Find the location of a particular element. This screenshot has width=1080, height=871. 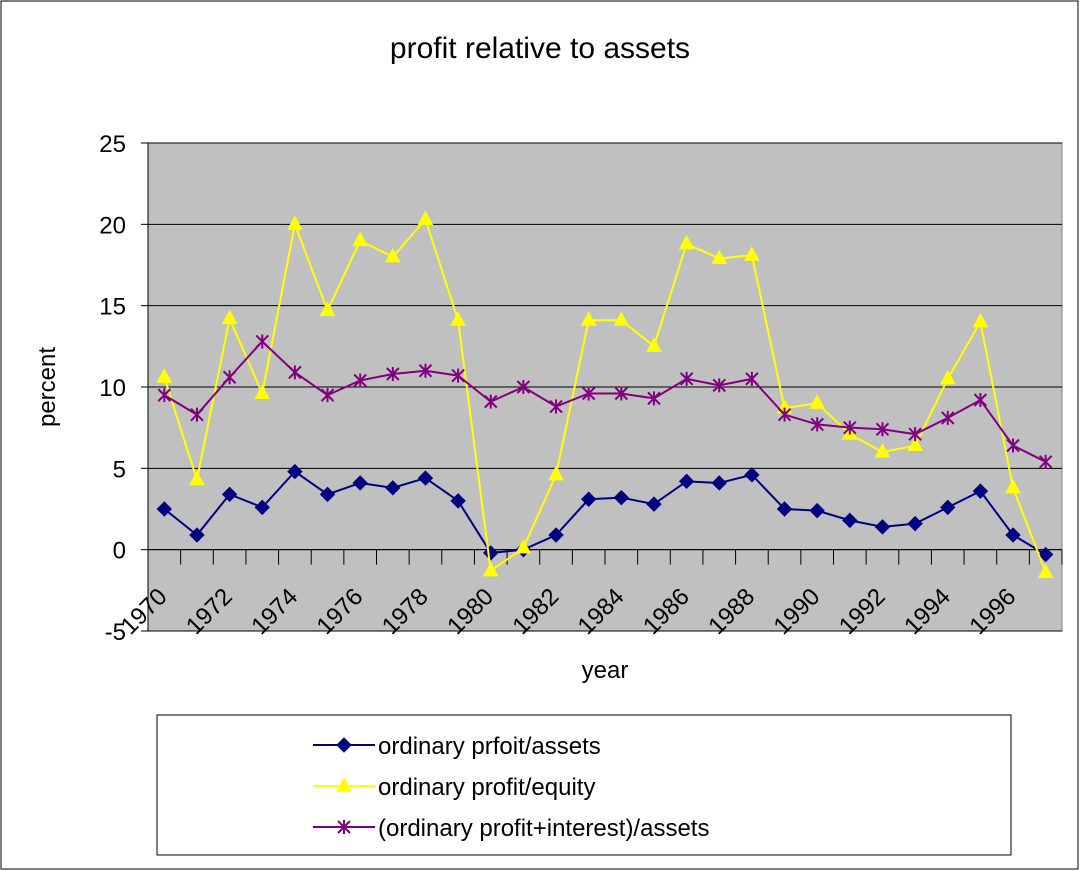

x-axis-label: year is located at coordinates (605, 670).